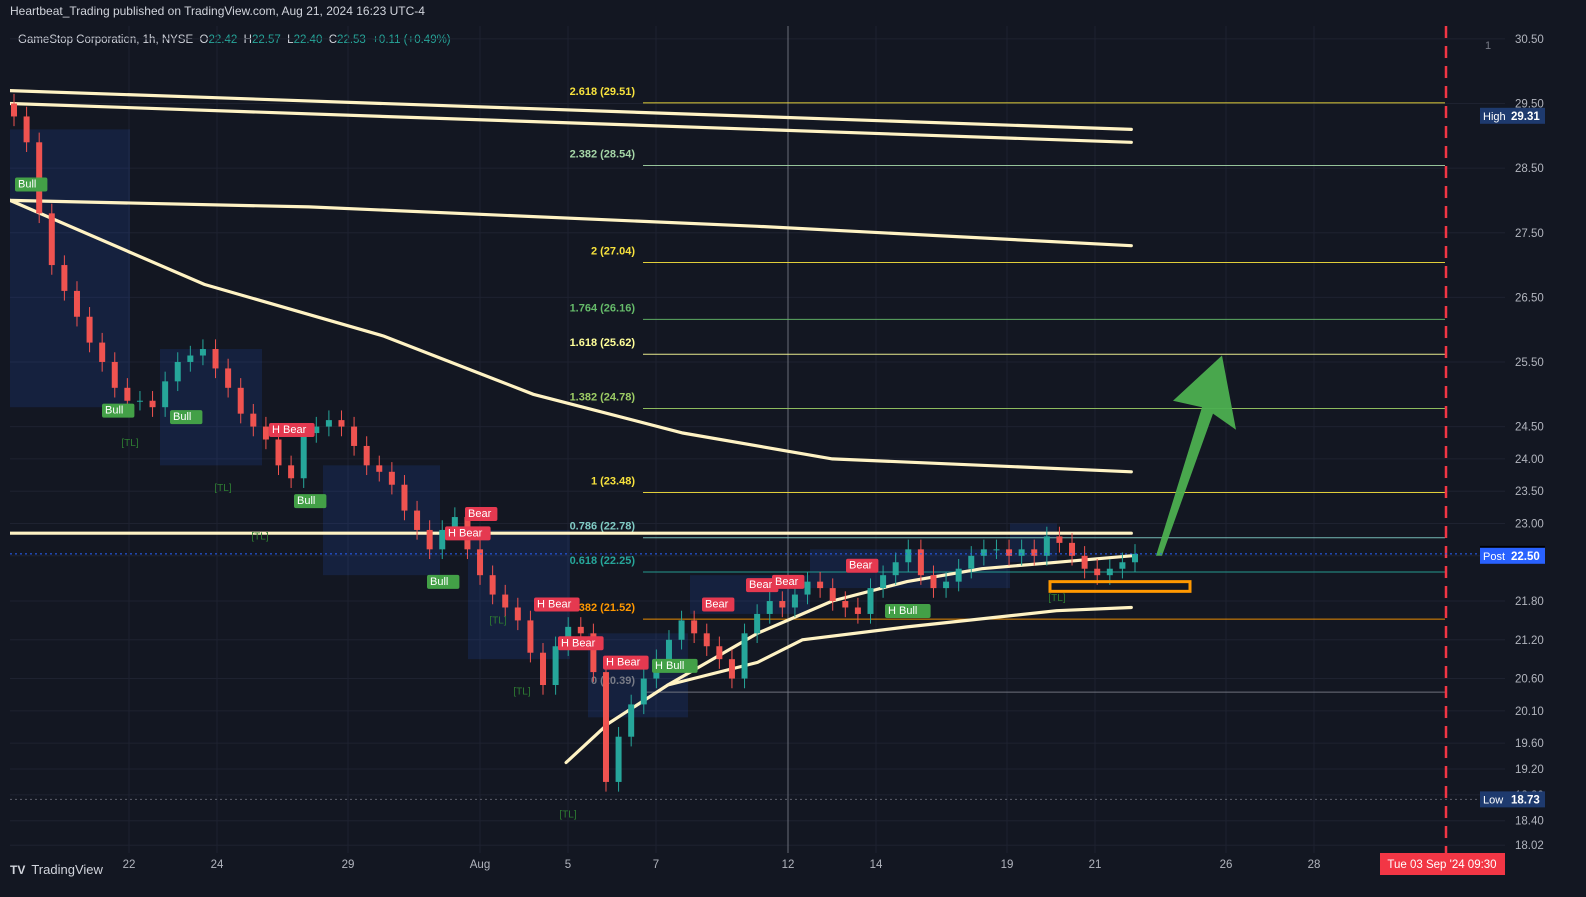 The width and height of the screenshot is (1586, 897). Describe the element at coordinates (902, 611) in the screenshot. I see `signal-text-16: H Bull` at that location.